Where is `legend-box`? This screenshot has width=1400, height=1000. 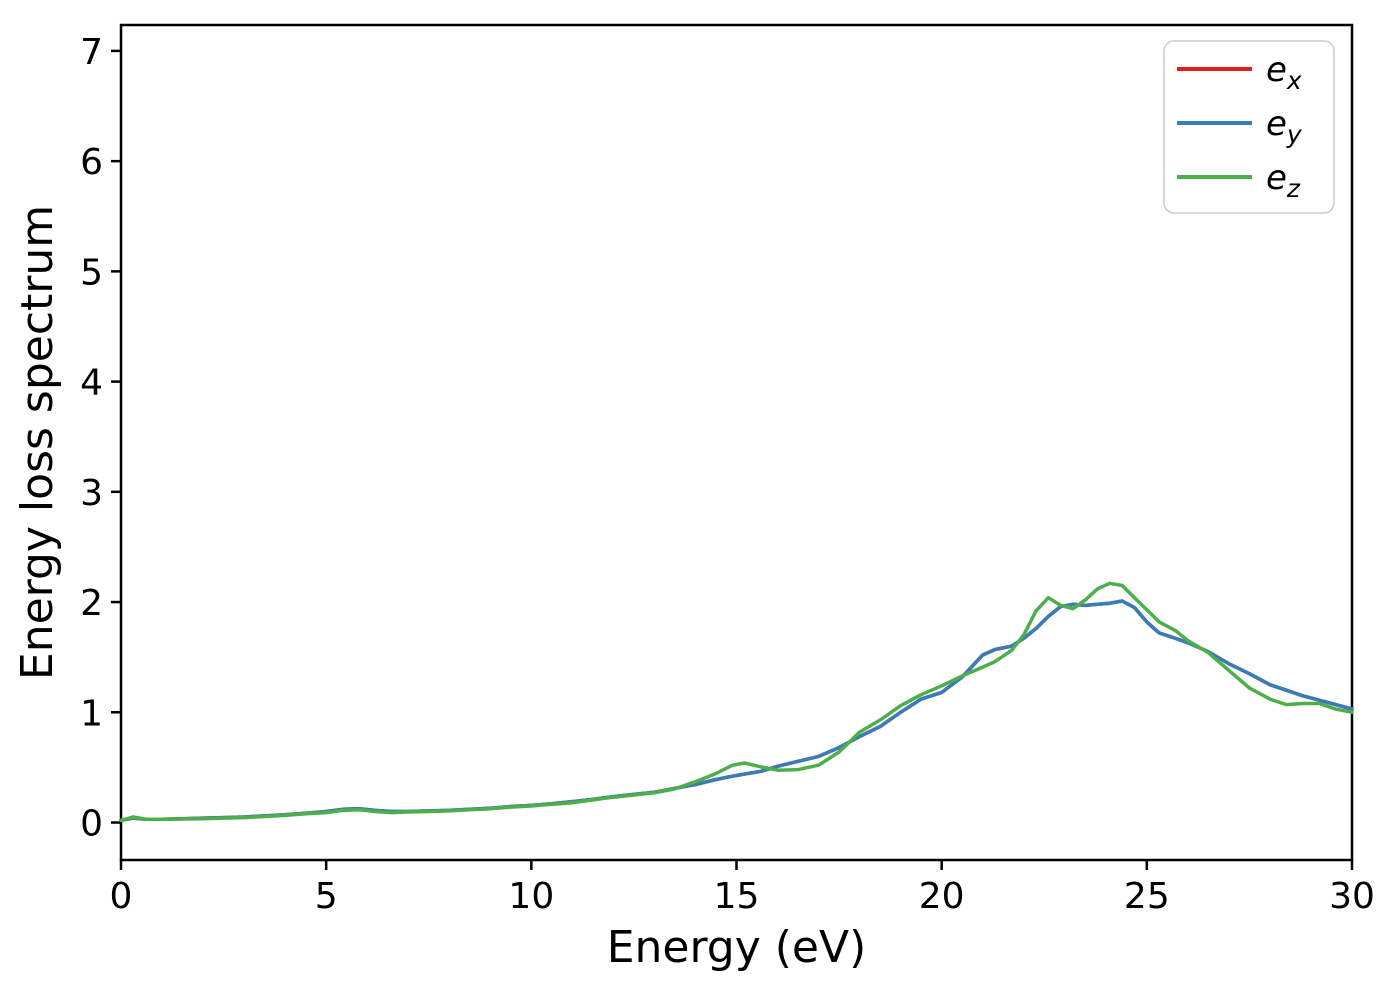
legend-box is located at coordinates (1249, 127).